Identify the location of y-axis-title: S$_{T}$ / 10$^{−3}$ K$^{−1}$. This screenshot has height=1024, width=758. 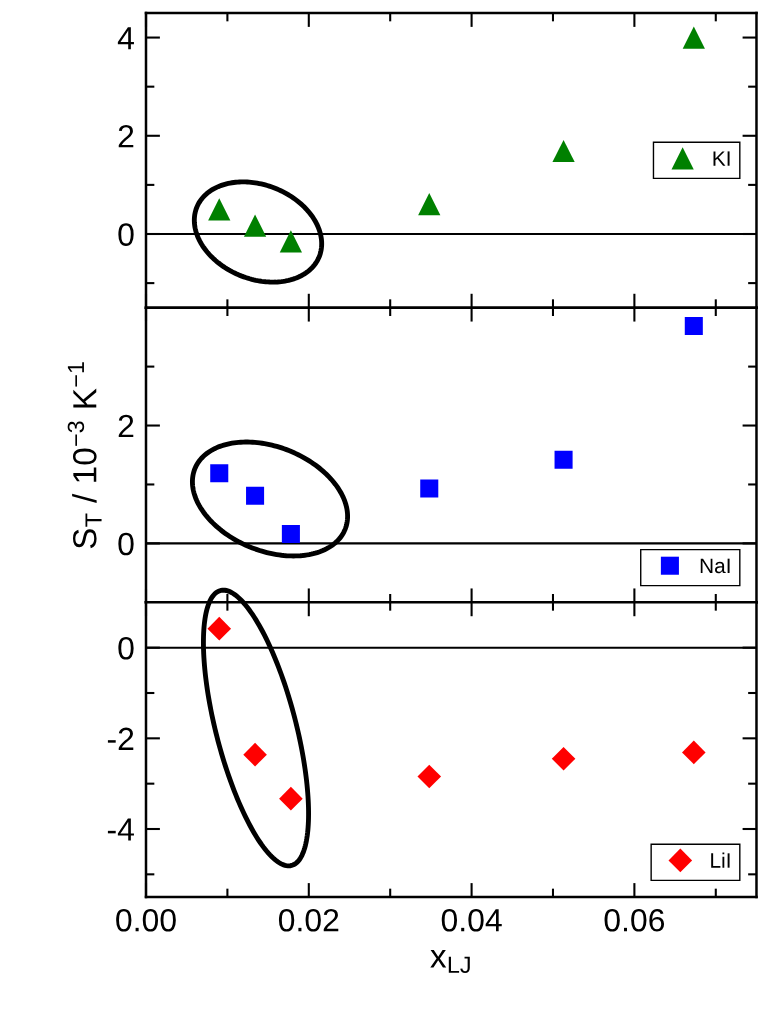
(84, 455).